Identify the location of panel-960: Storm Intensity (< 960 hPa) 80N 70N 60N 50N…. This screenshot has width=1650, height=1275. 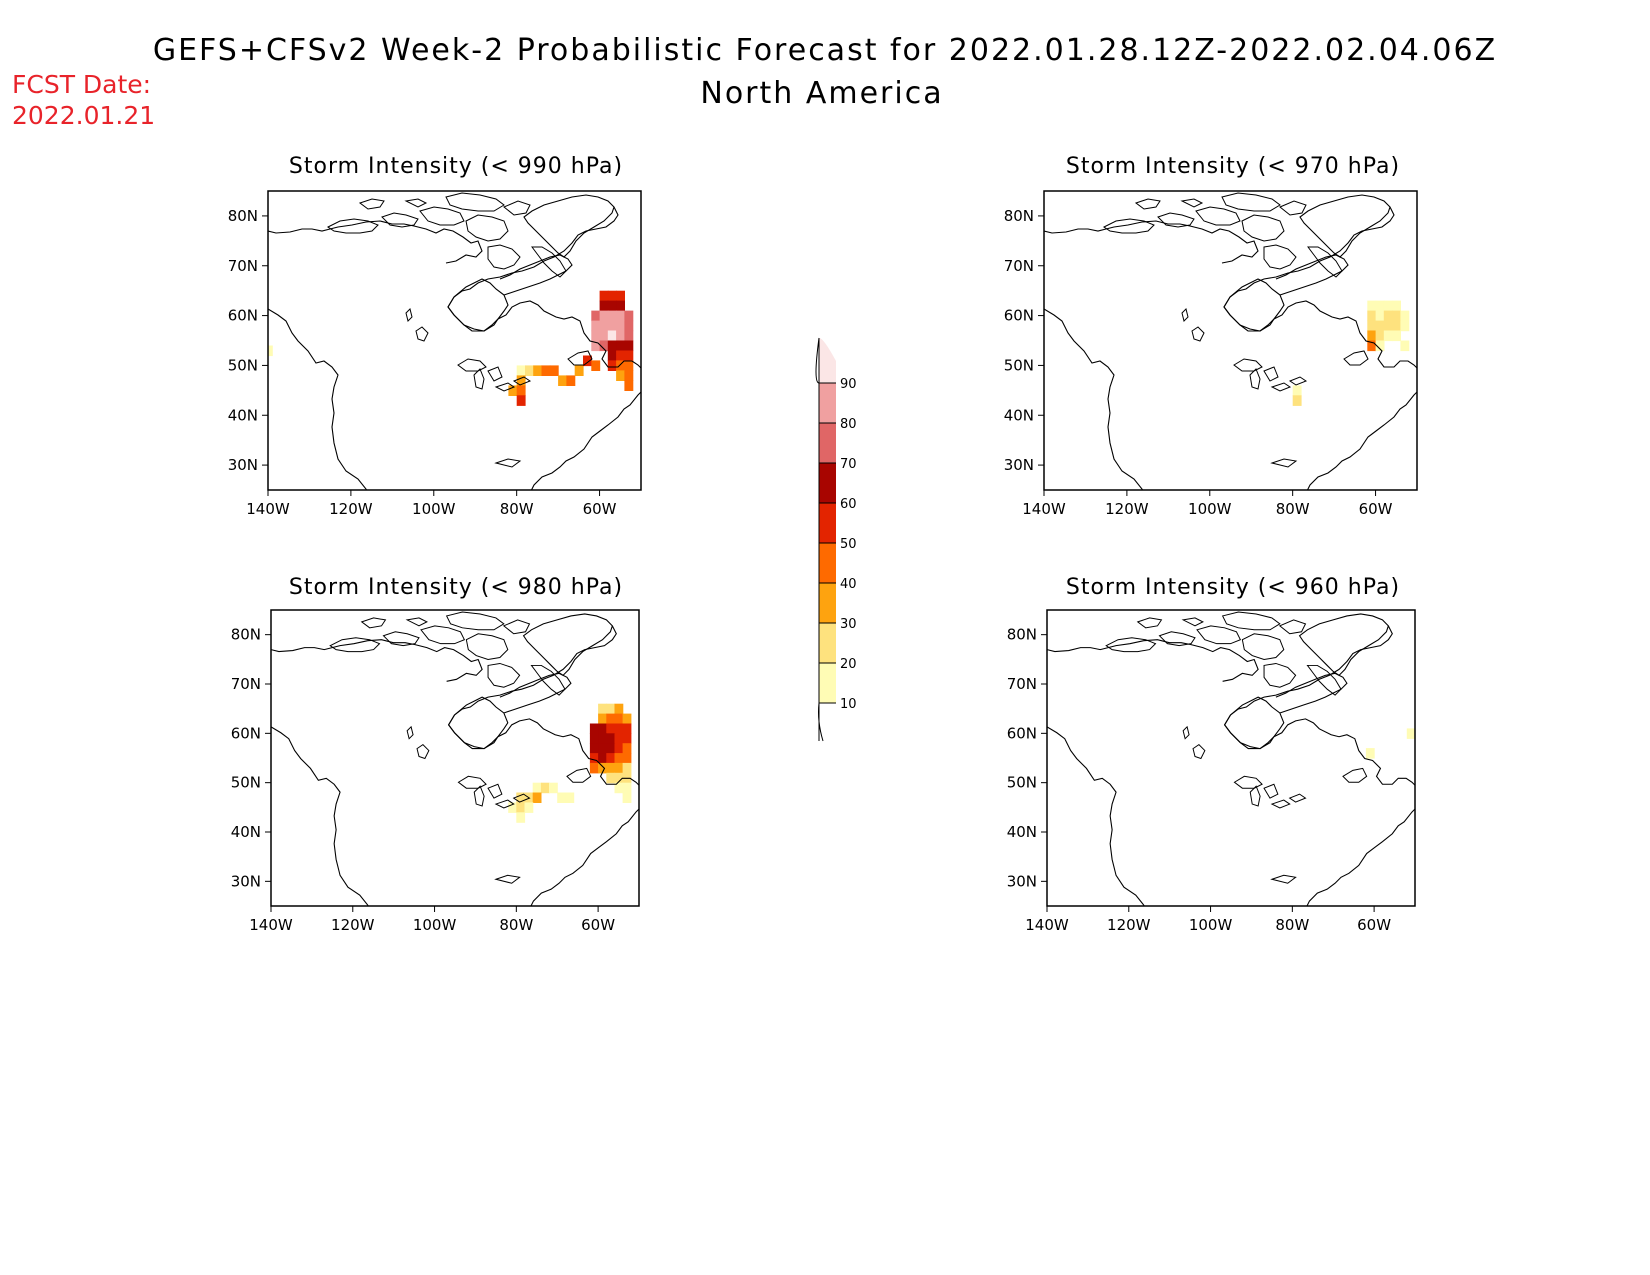
(1211, 754).